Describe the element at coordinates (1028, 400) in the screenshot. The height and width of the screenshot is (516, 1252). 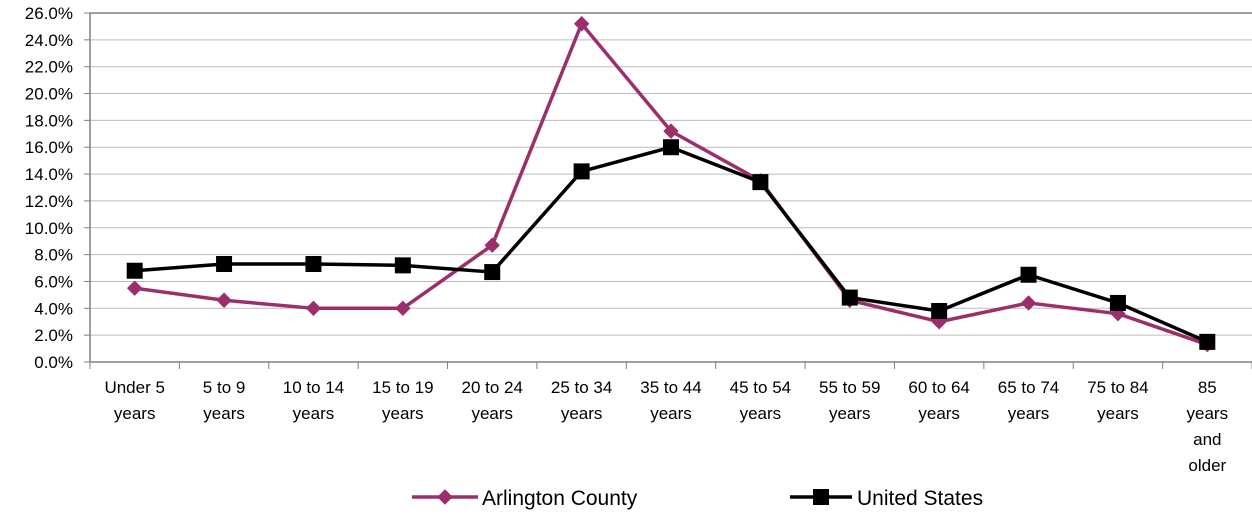
I see `x-tick-label: 65 to 74 years` at that location.